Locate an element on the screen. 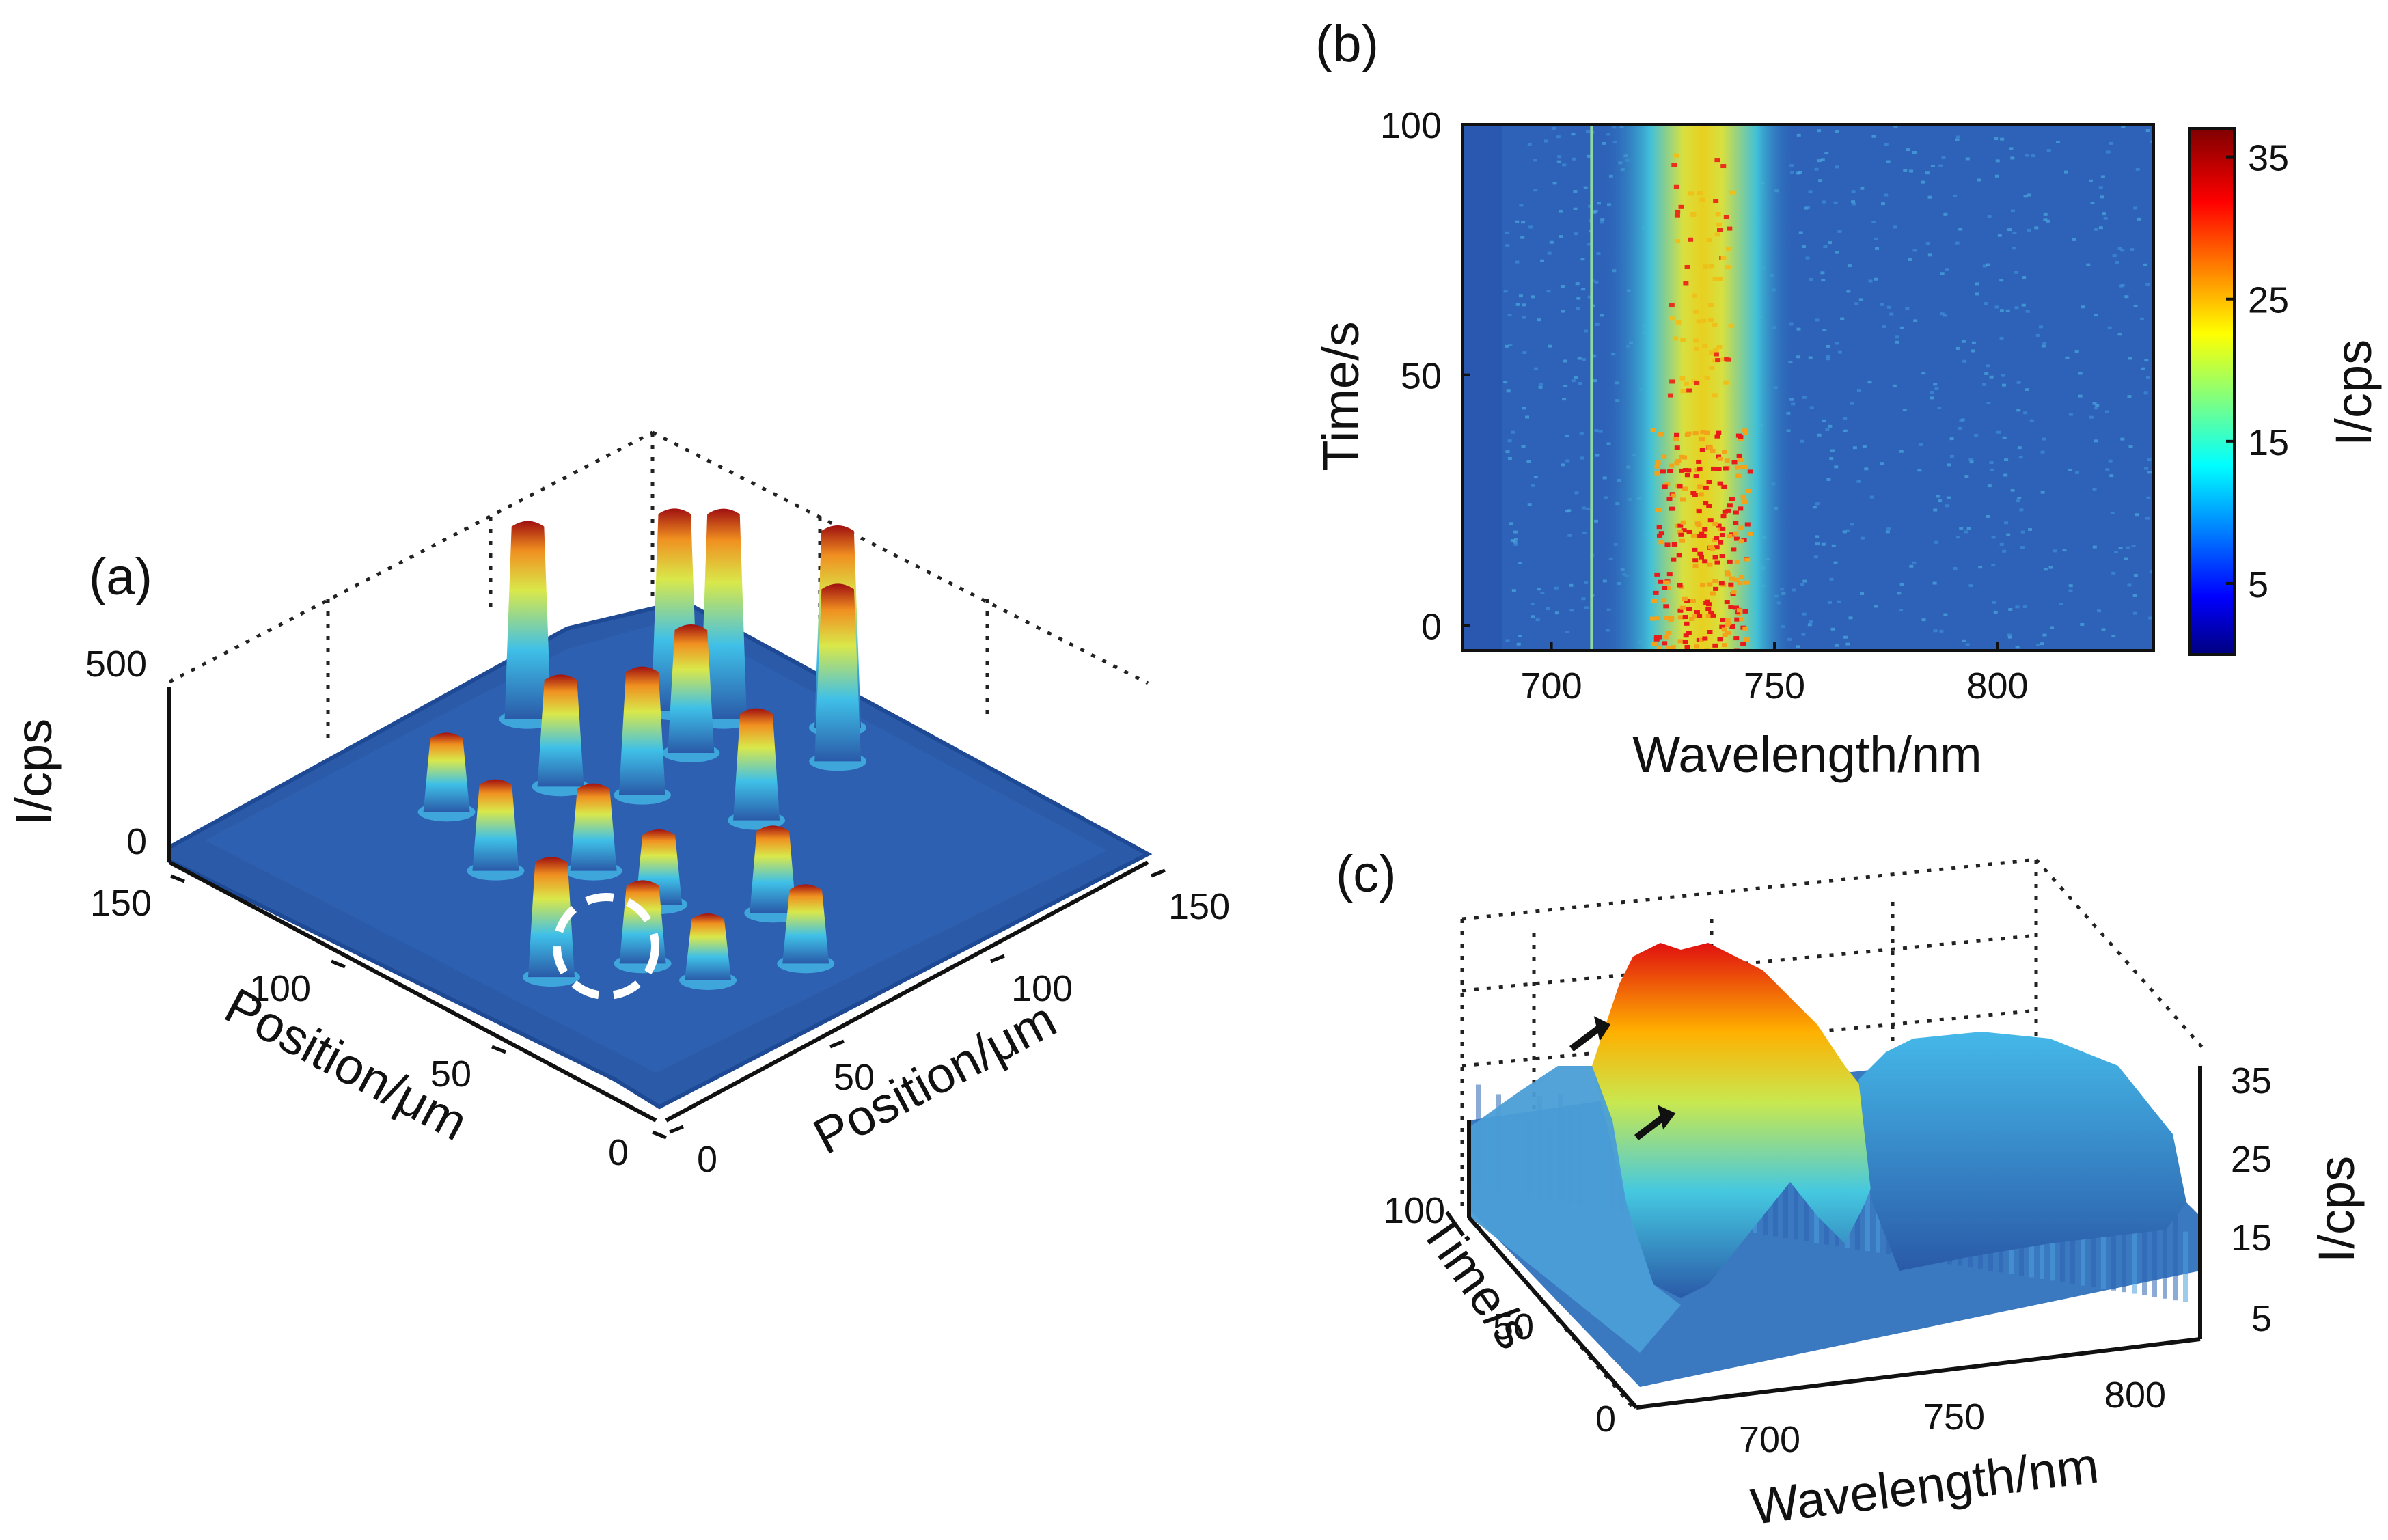 Image resolution: width=2388 pixels, height=1540 pixels. panel-b-x-tick: 700 is located at coordinates (1551, 685).